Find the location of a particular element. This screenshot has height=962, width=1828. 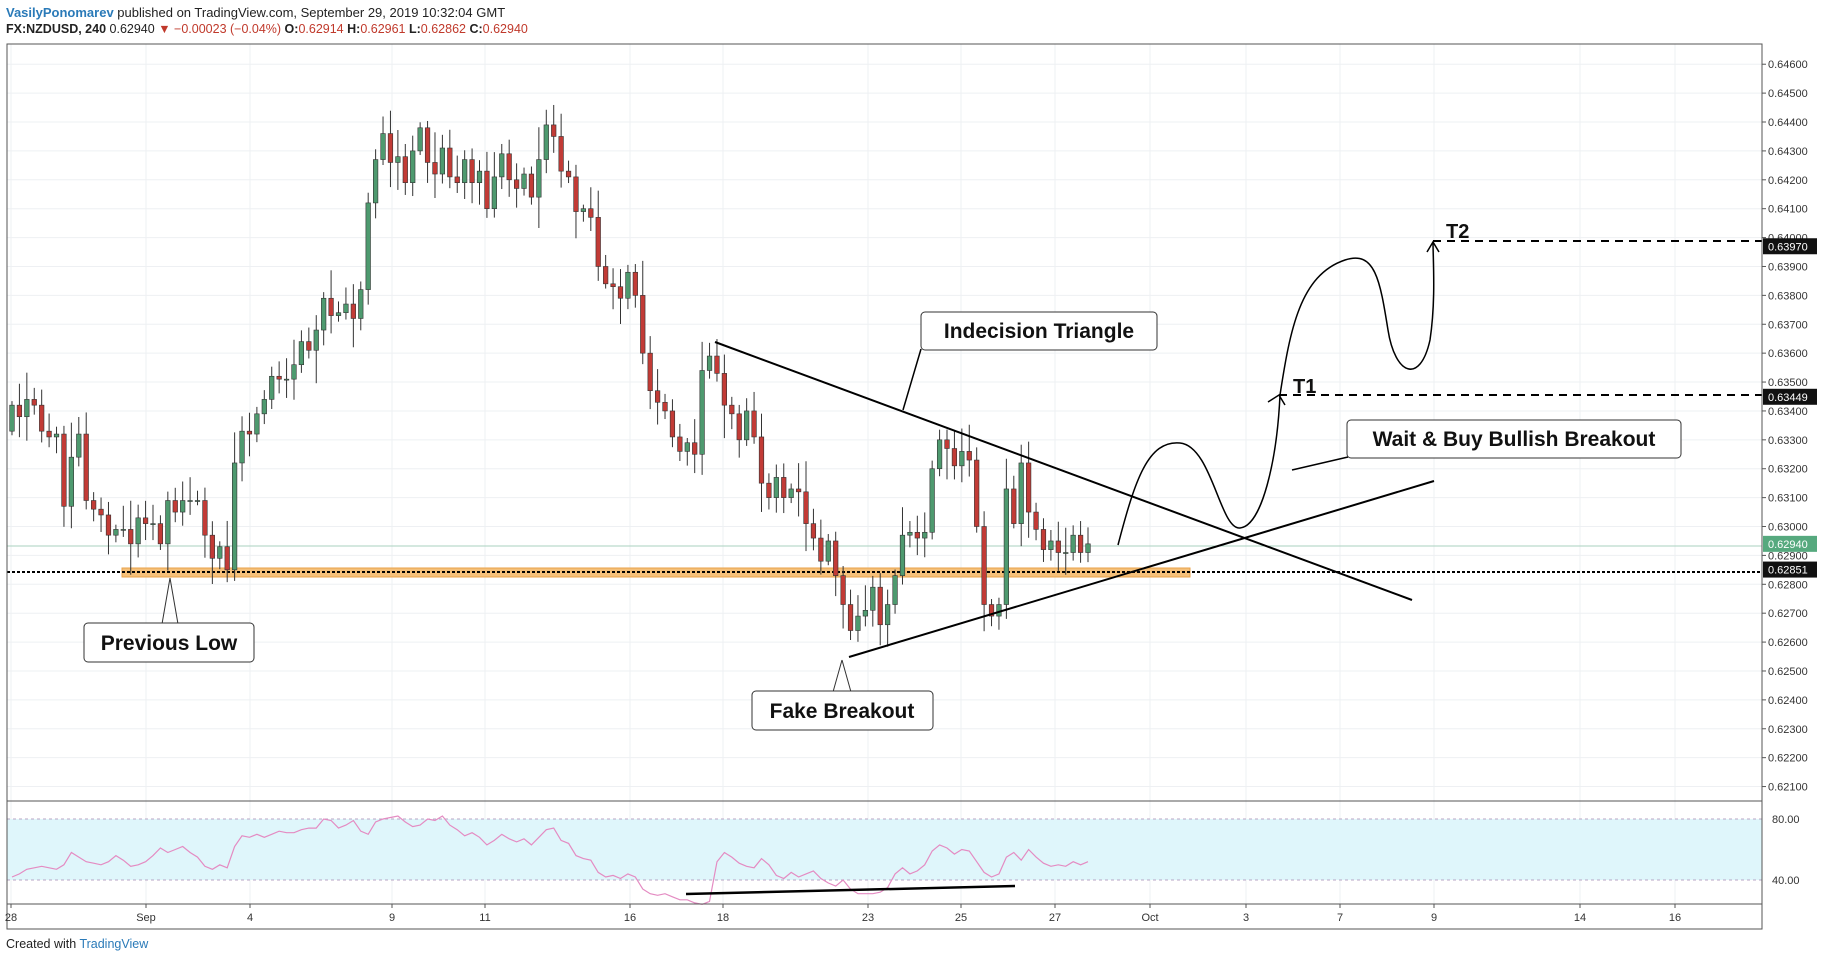

open-value: 0.62914 is located at coordinates (321, 29).